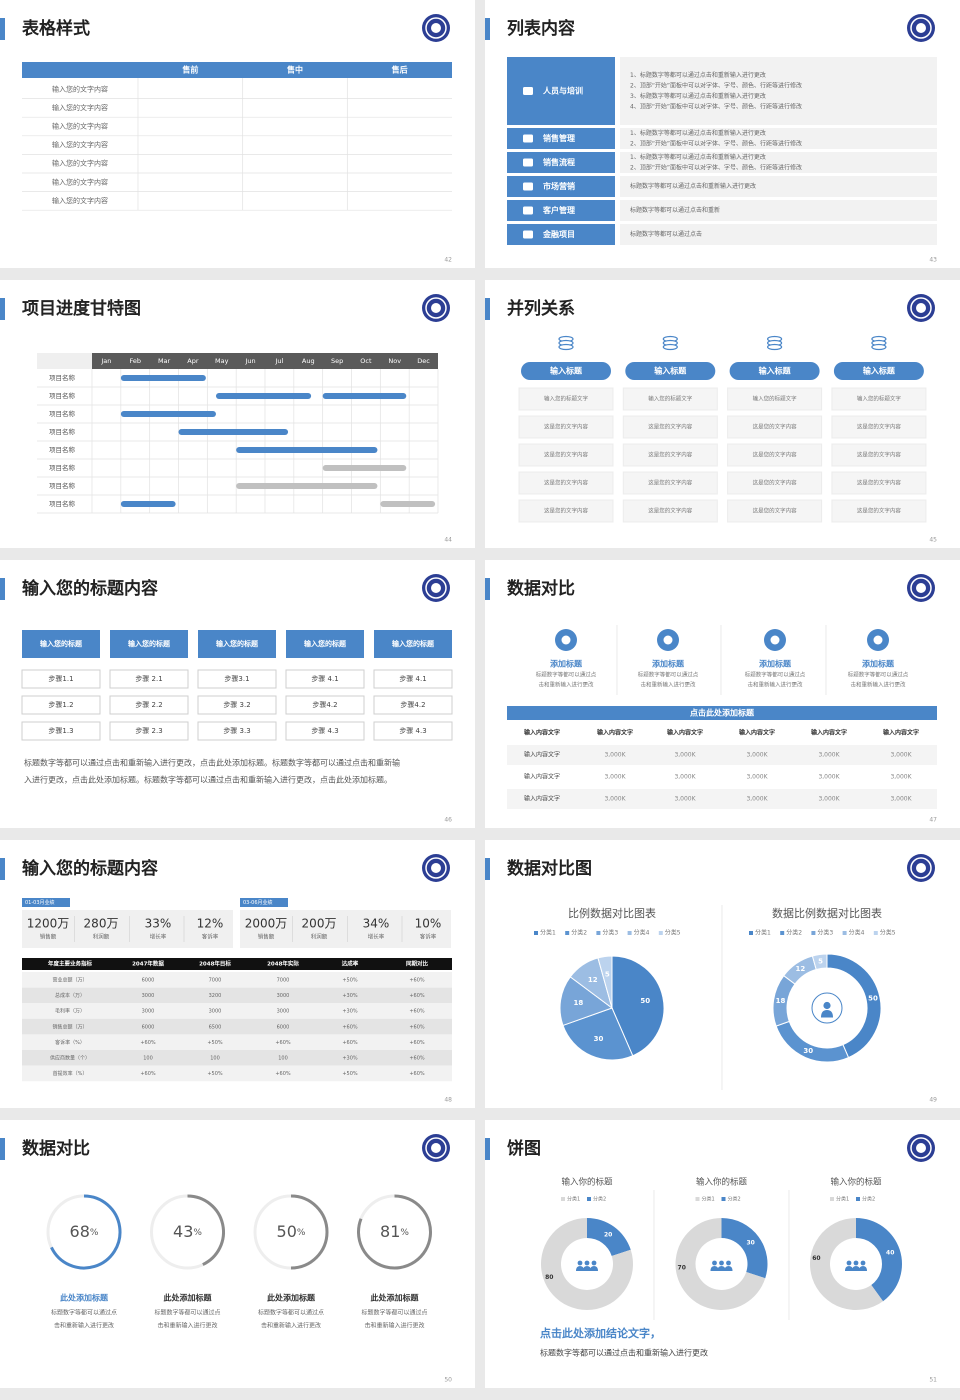  What do you see at coordinates (90, 588) in the screenshot?
I see `slide-title: 输入您的标题内容` at bounding box center [90, 588].